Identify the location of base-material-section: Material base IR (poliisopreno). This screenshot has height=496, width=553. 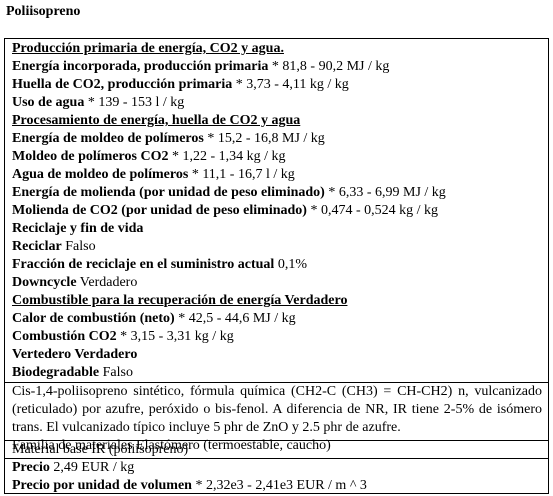
(276, 449).